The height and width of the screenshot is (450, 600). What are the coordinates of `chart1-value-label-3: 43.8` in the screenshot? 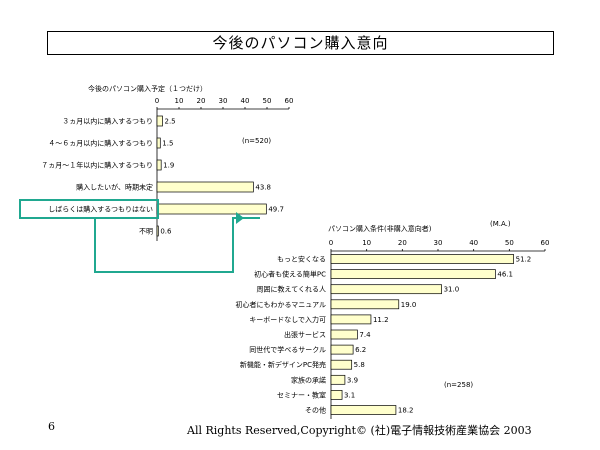 It's located at (263, 188).